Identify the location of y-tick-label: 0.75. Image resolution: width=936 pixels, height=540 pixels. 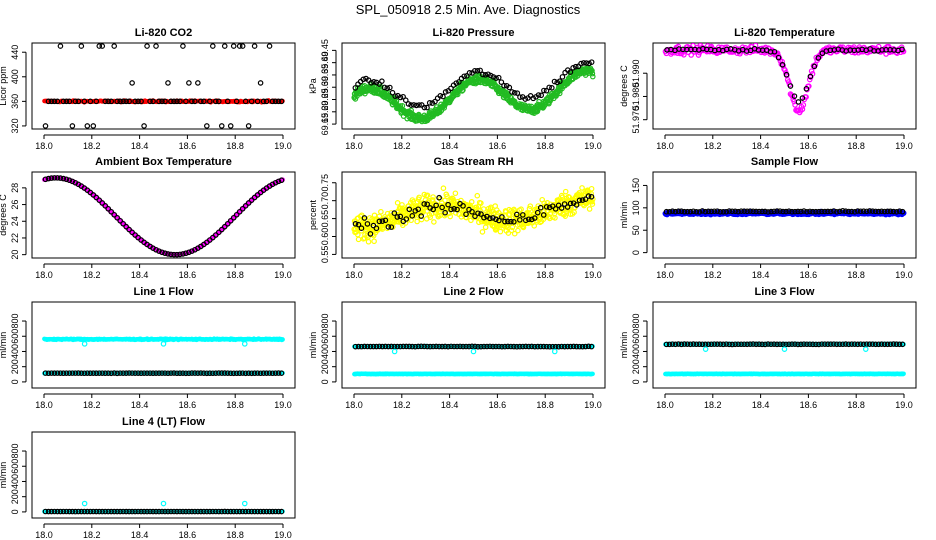
(325, 183).